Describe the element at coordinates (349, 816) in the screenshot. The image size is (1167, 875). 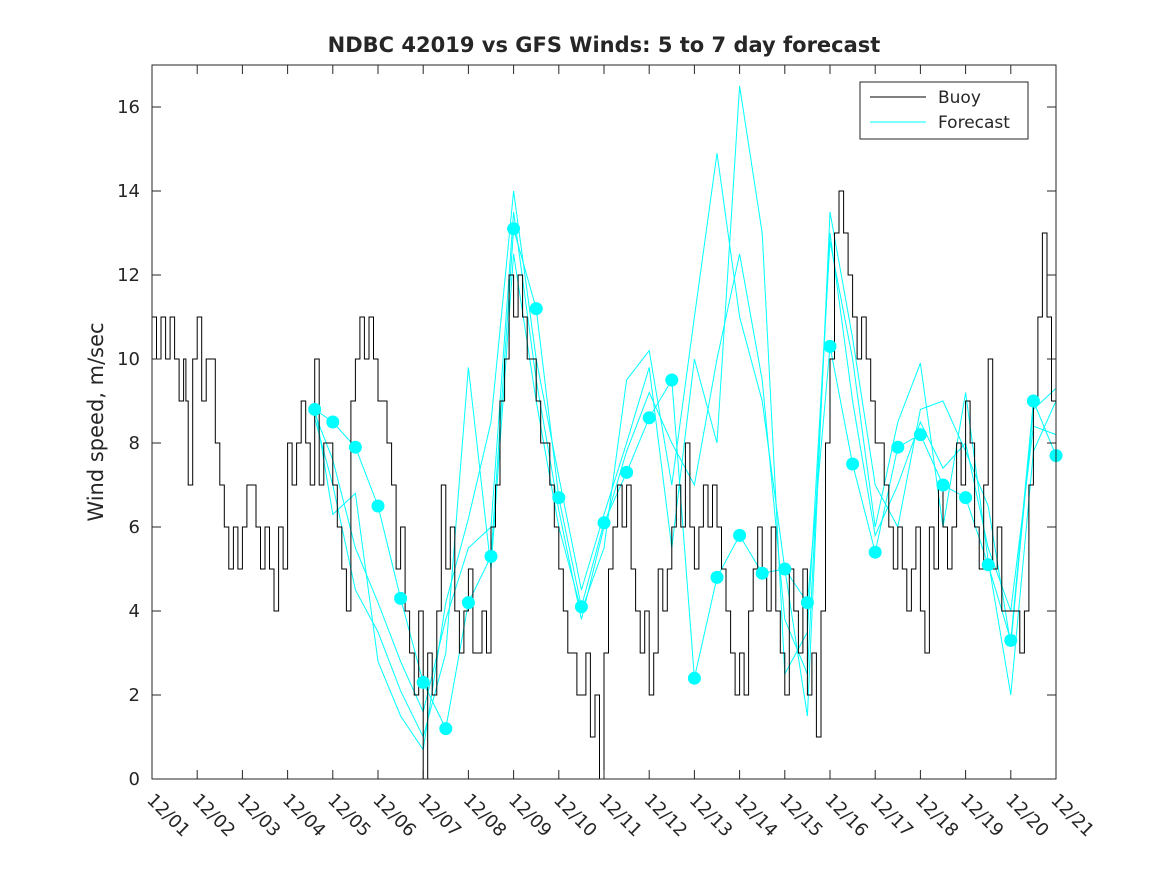
I see `x-tick-label: 12/05` at that location.